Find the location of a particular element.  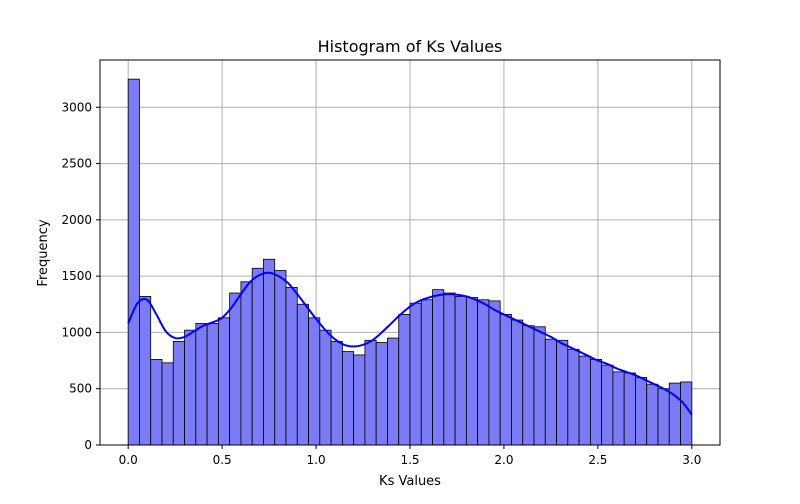

y-axis-label: Frequency is located at coordinates (43, 252).